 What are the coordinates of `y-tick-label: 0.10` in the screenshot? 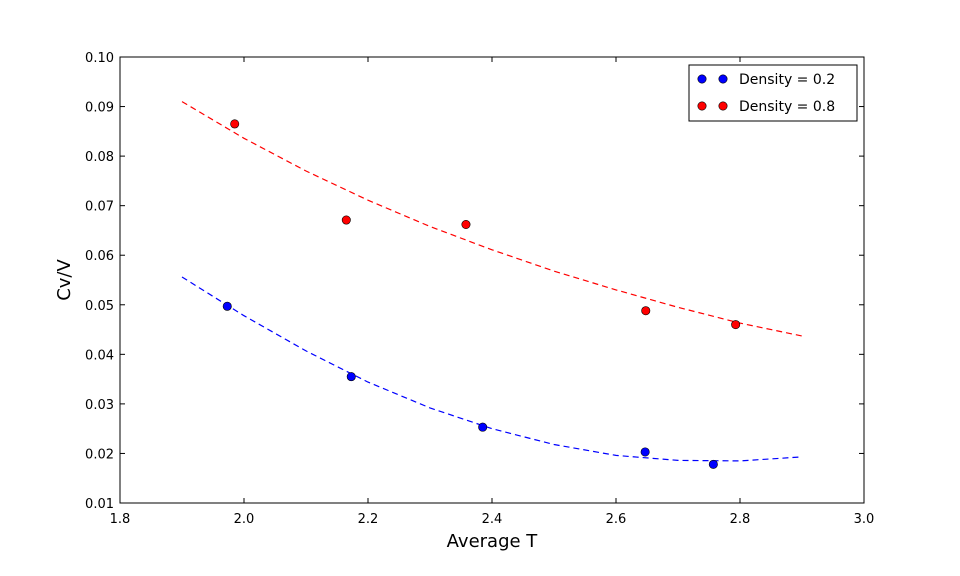 It's located at (99, 58).